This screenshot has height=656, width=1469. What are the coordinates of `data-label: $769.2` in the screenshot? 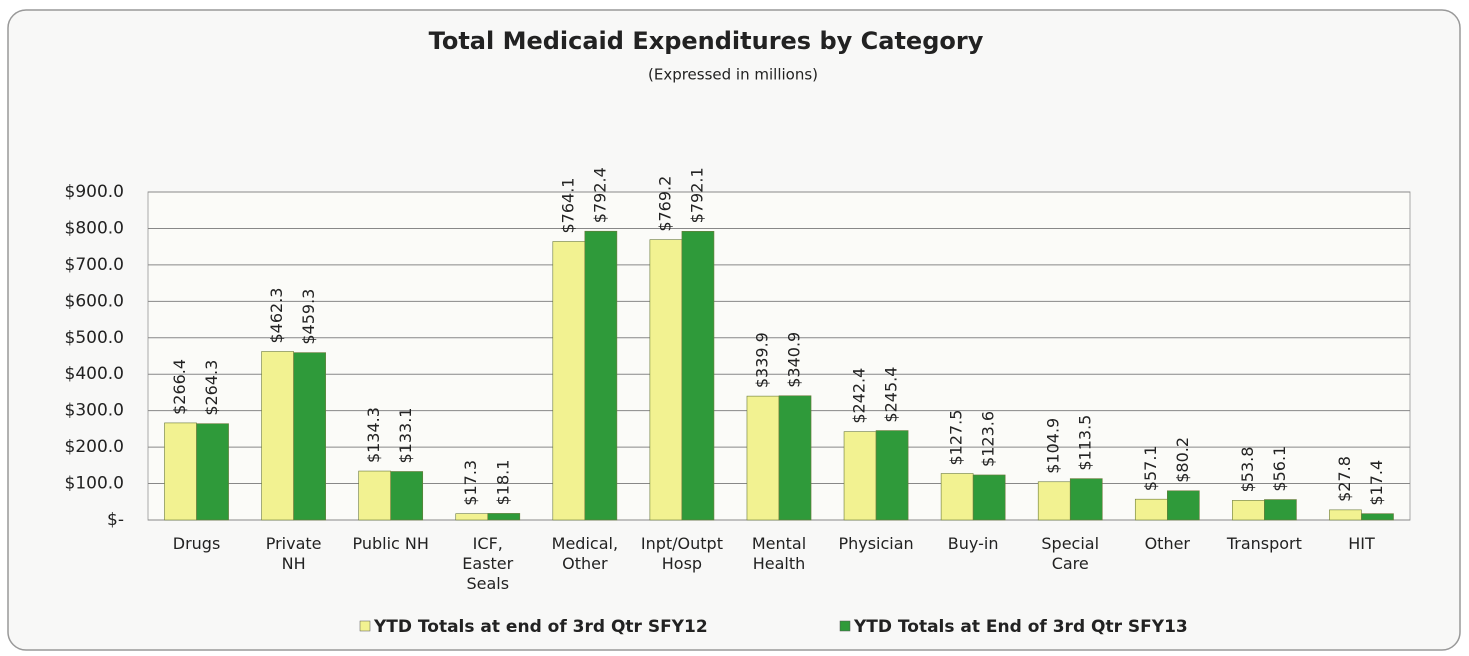 It's located at (664, 204).